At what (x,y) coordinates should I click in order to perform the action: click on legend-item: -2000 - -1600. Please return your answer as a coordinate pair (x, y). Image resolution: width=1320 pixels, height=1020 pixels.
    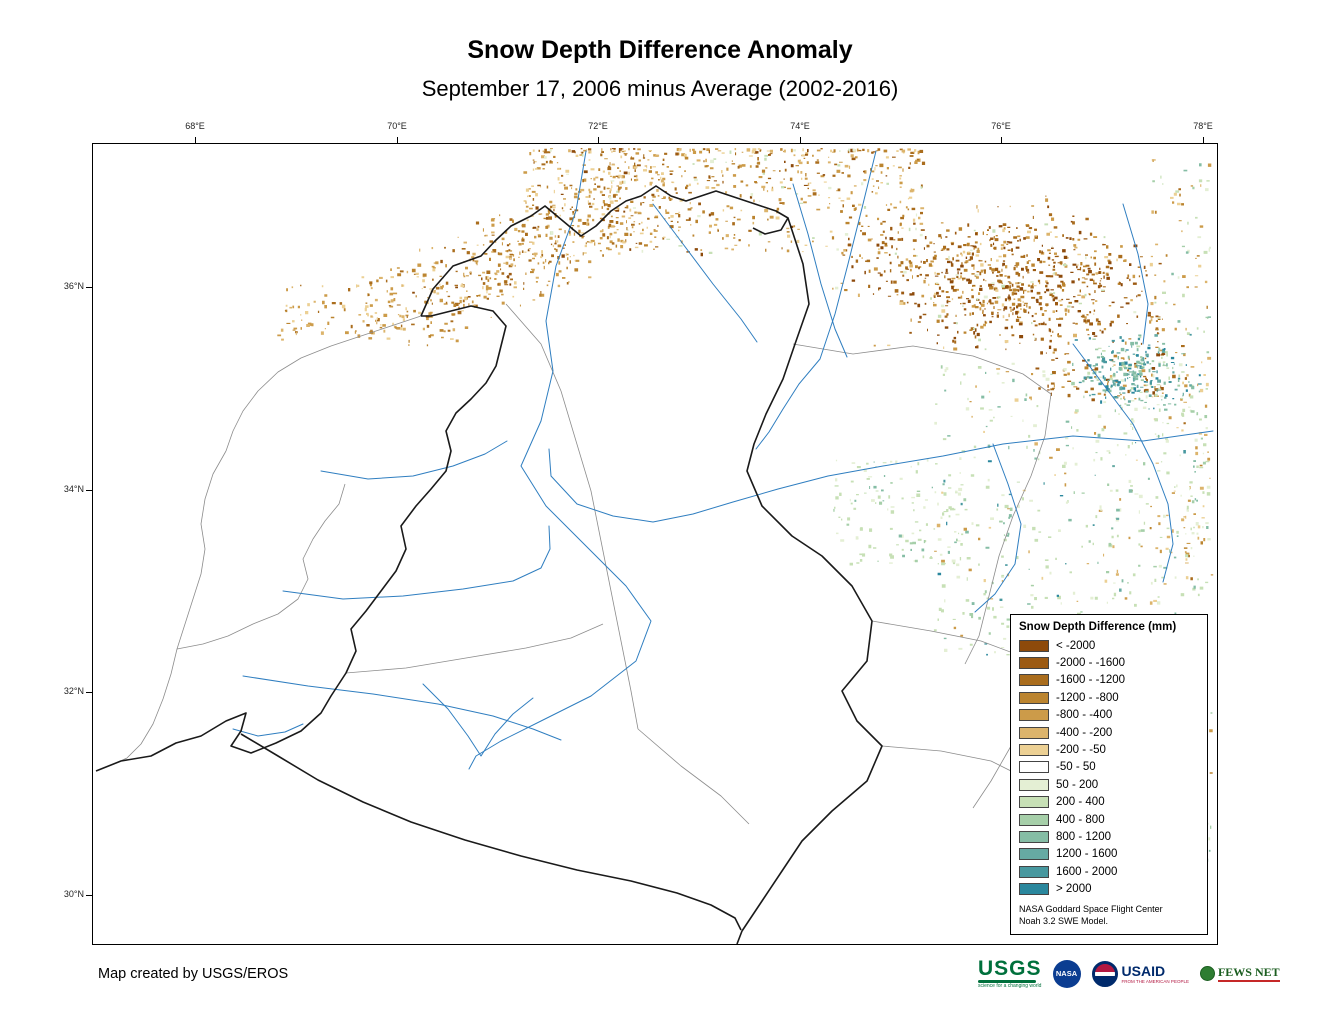
    Looking at the image, I should click on (1109, 662).